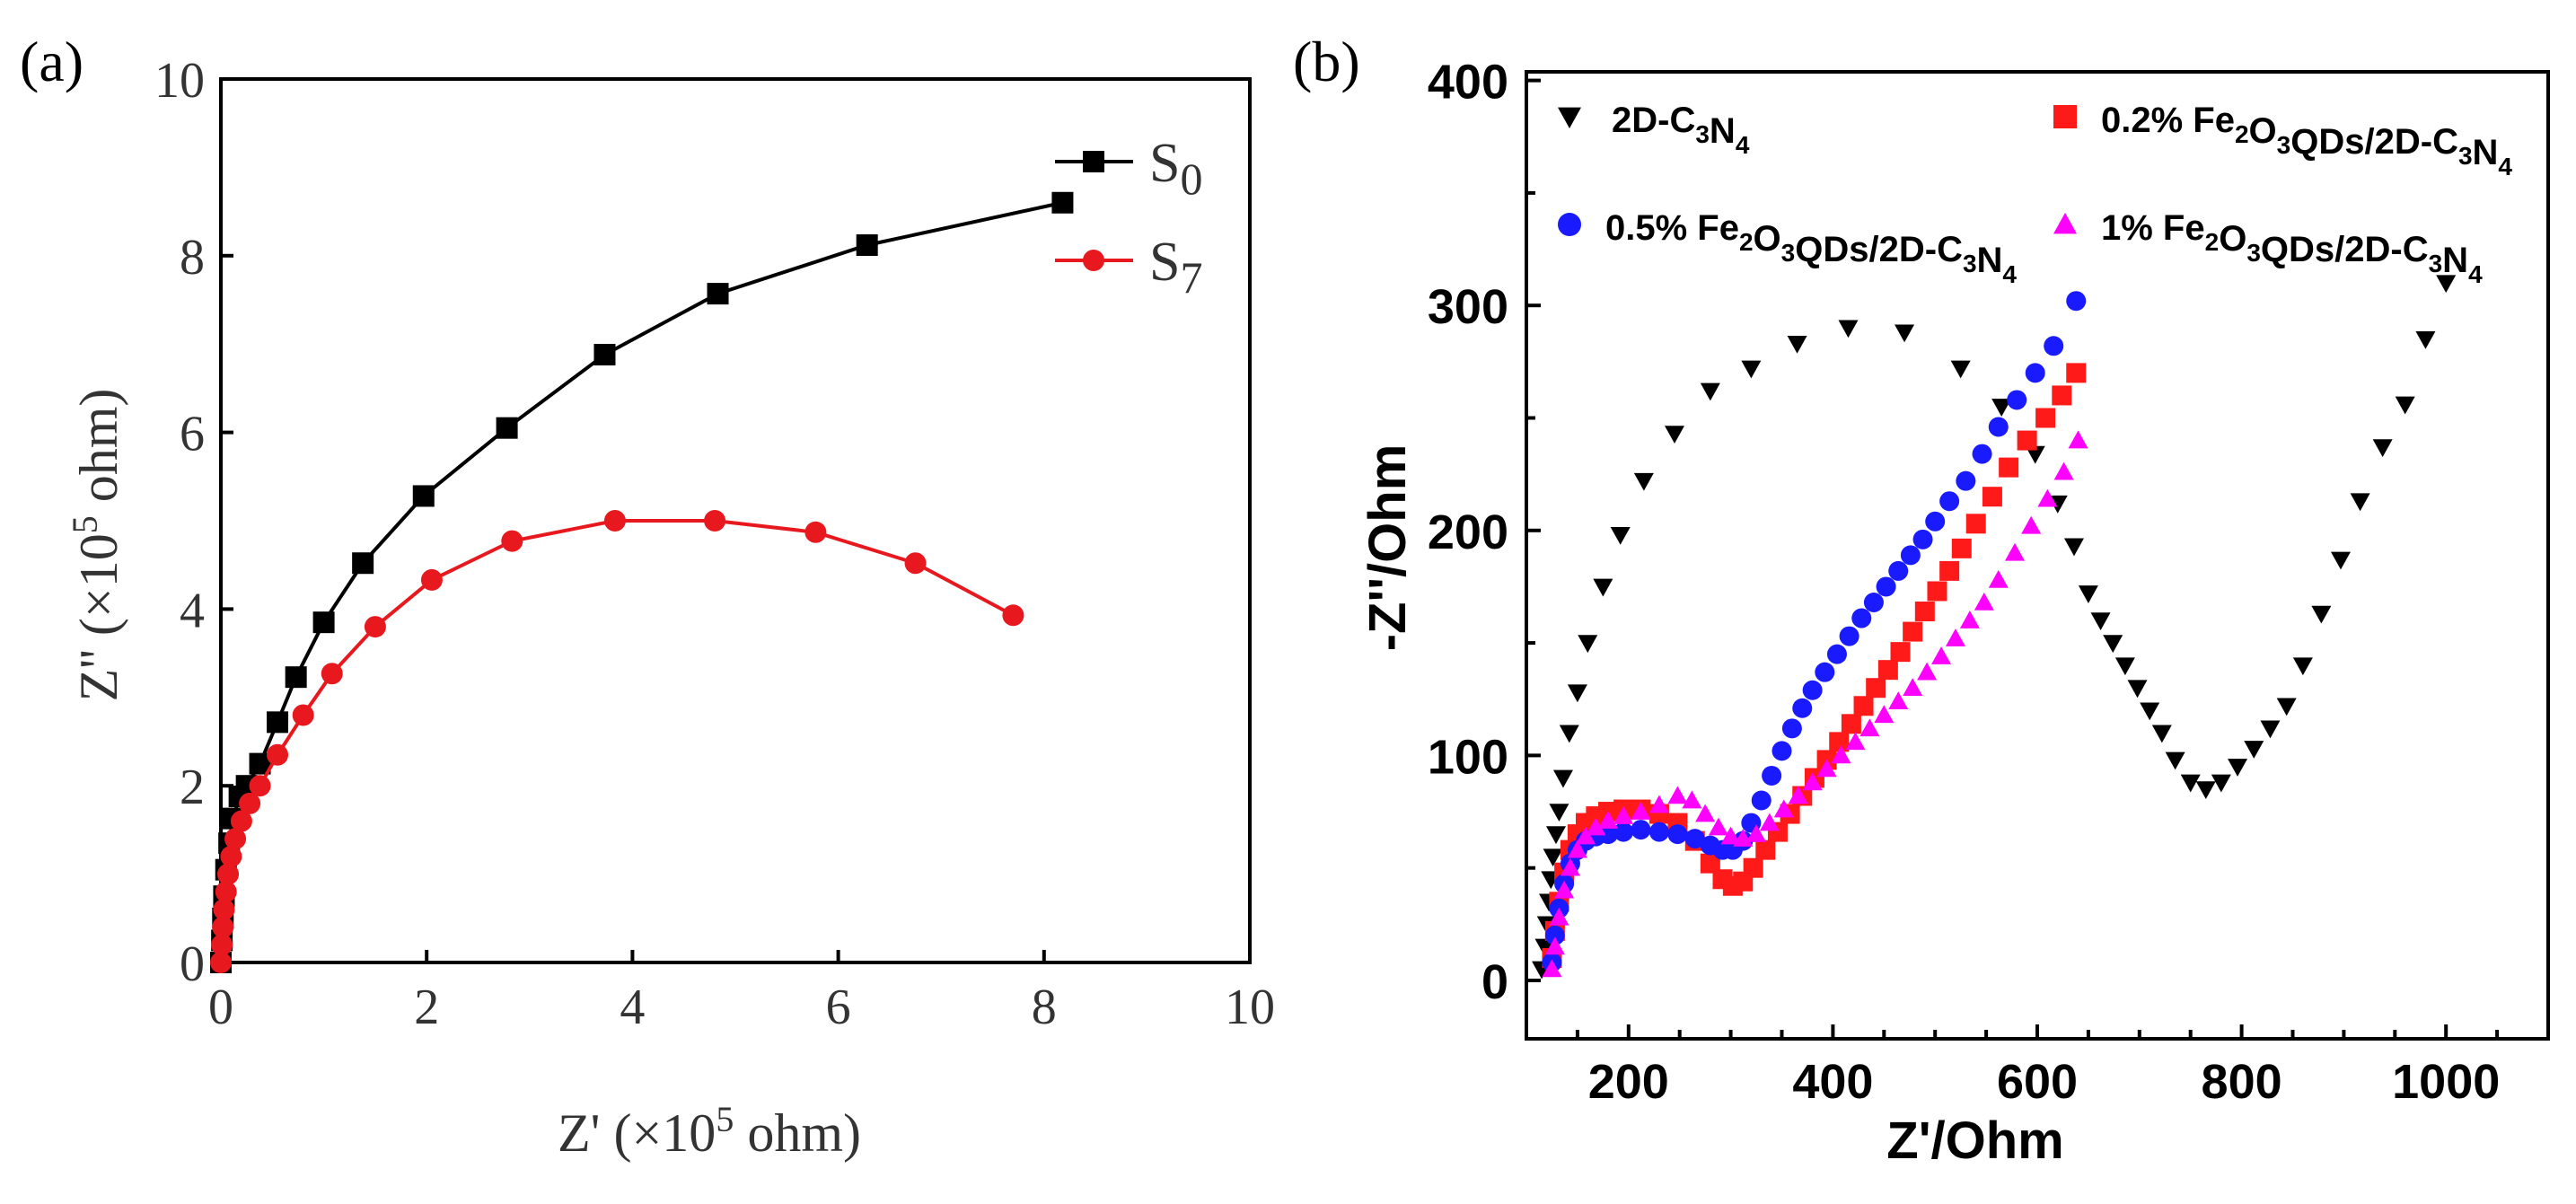  I want to click on panel-b-legend-2-label: 0.5% Fe2O3QDs/2D-C3N4, so click(1811, 248).